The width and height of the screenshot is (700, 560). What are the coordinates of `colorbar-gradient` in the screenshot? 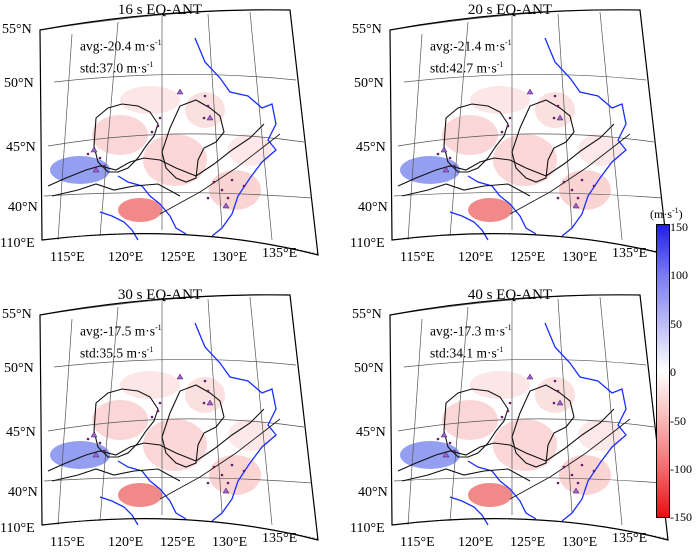 It's located at (663, 371).